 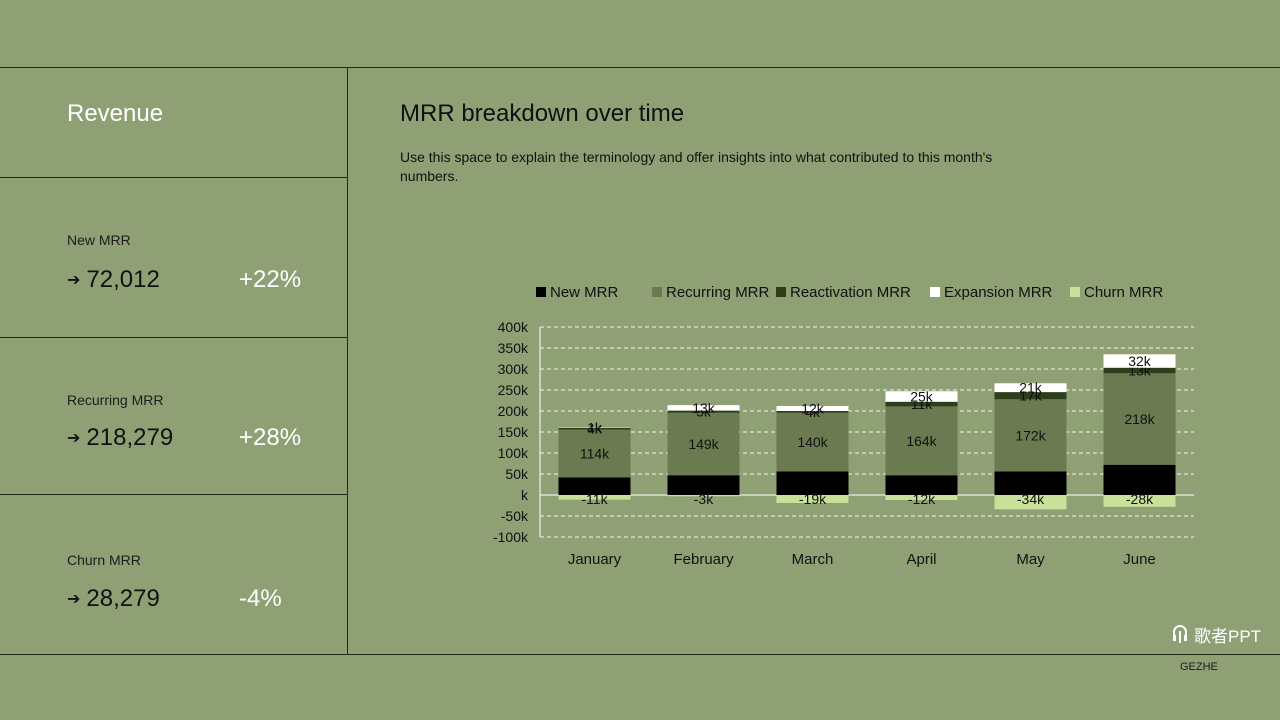 I want to click on metric-label-recurring-mrr: Recurring MRR, so click(x=115, y=400).